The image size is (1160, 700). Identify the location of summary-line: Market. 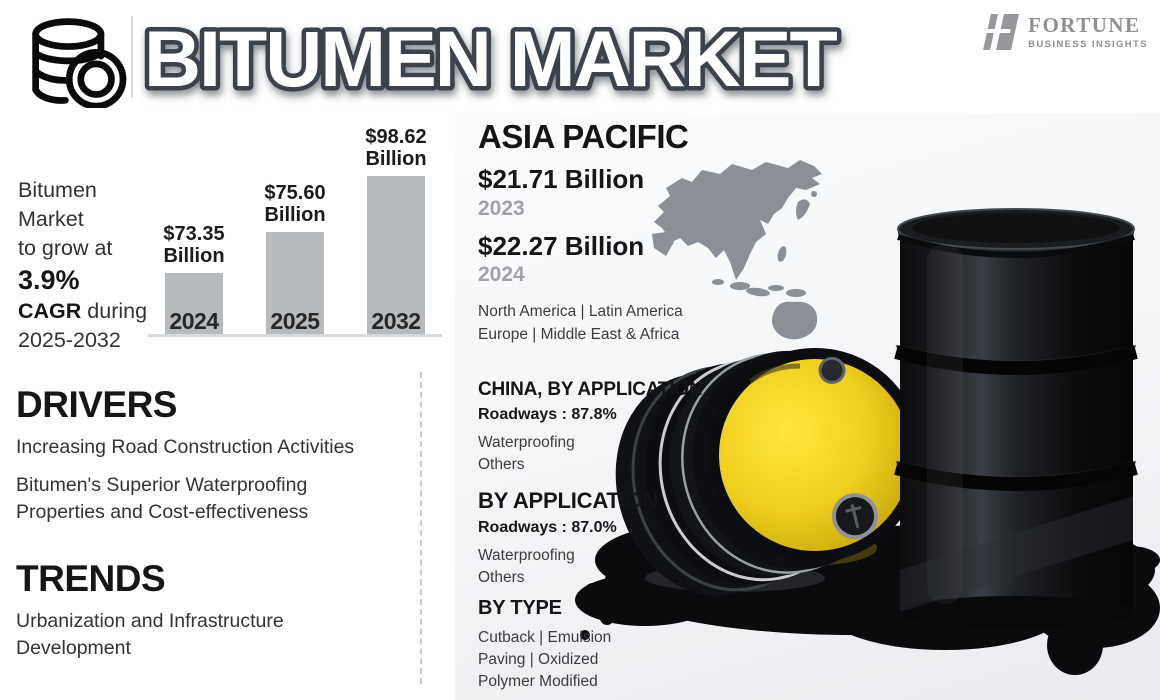
(51, 219).